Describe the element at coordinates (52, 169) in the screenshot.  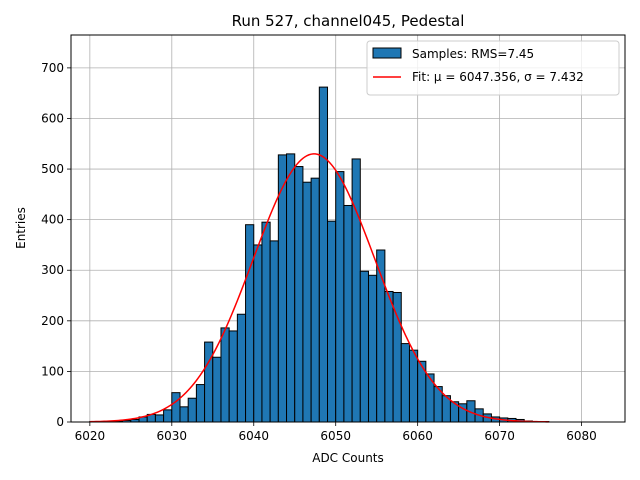
I see `y-tick-label: 500` at that location.